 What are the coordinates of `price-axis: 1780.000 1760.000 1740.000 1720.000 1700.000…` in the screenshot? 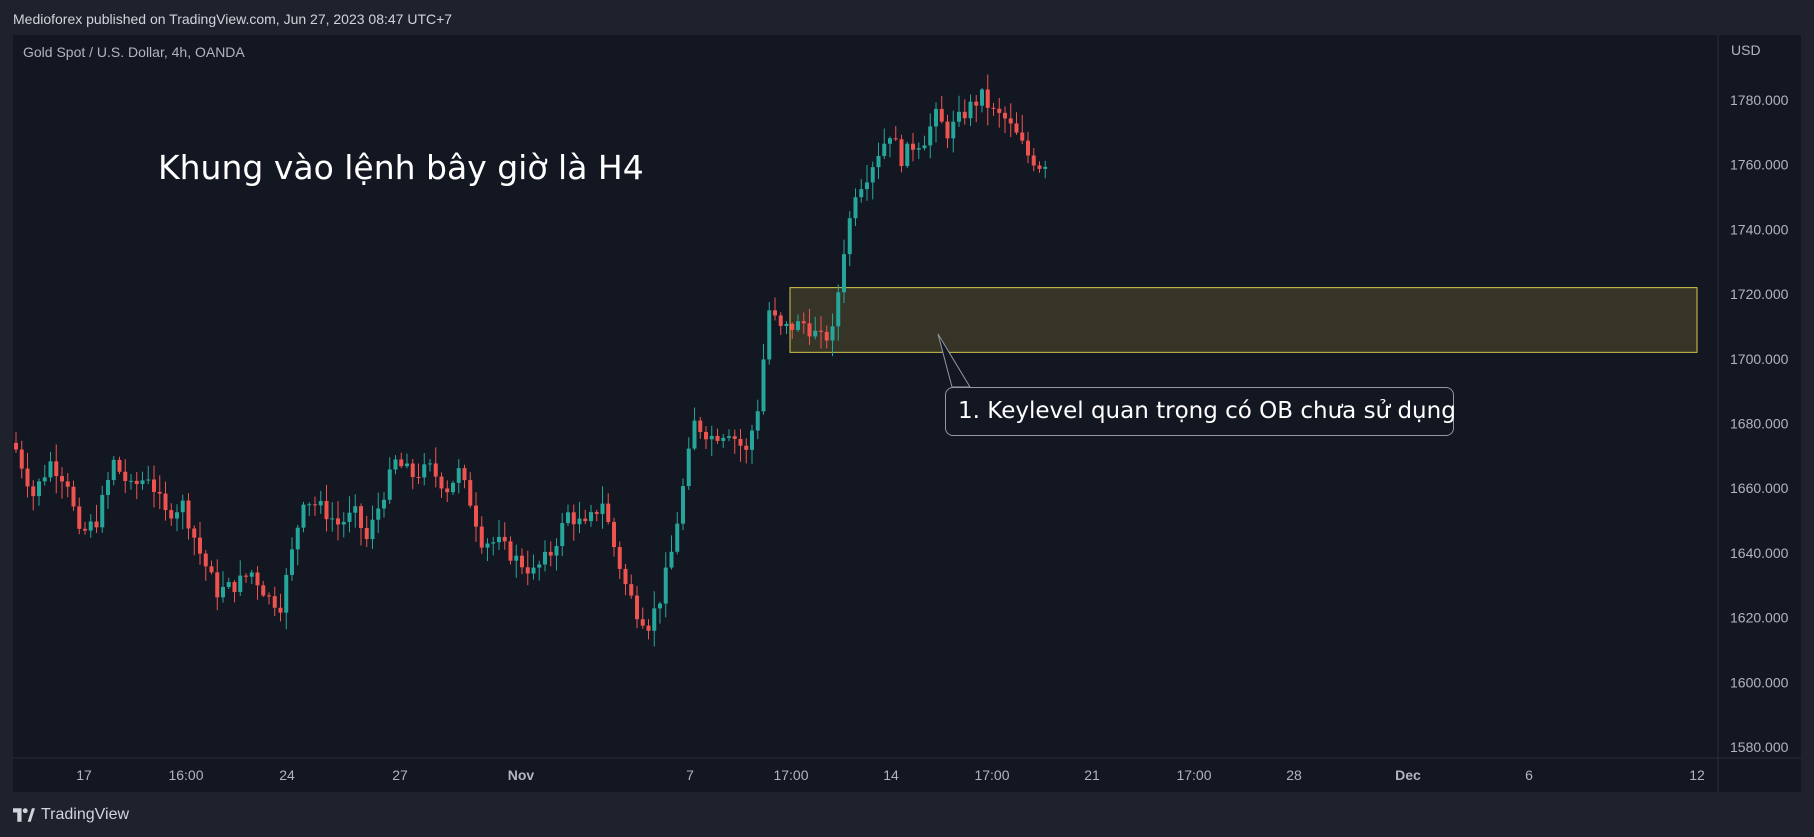 It's located at (1759, 423).